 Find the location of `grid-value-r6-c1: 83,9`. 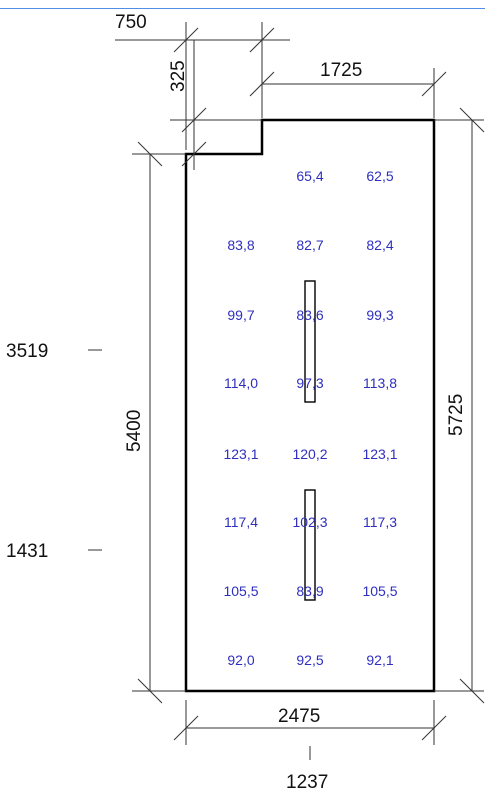

grid-value-r6-c1: 83,9 is located at coordinates (309, 591).